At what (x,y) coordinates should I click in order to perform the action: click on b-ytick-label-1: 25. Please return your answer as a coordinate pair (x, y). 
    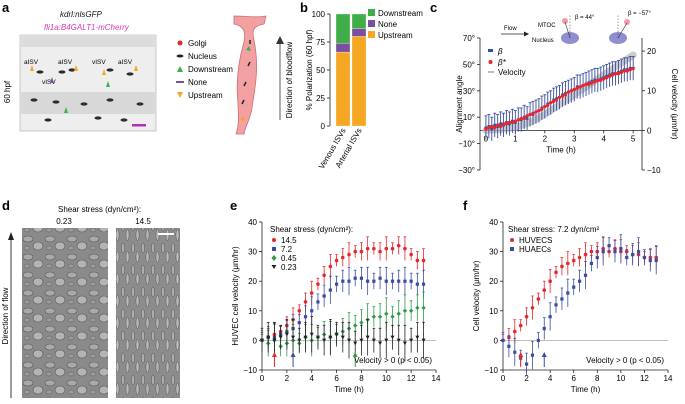
    Looking at the image, I should click on (320, 98).